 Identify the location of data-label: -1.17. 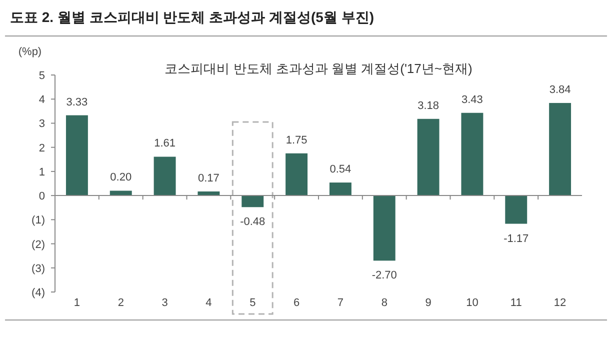
(516, 238).